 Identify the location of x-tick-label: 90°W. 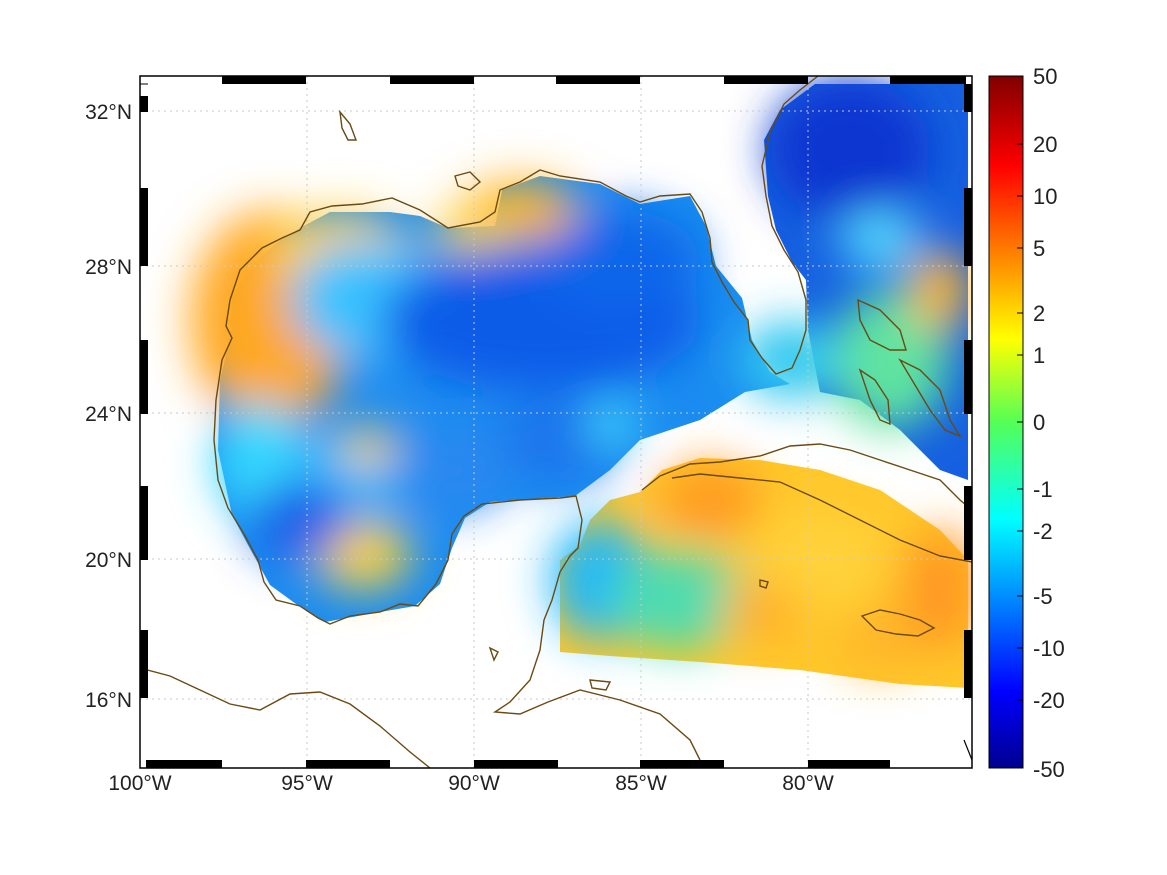
(474, 783).